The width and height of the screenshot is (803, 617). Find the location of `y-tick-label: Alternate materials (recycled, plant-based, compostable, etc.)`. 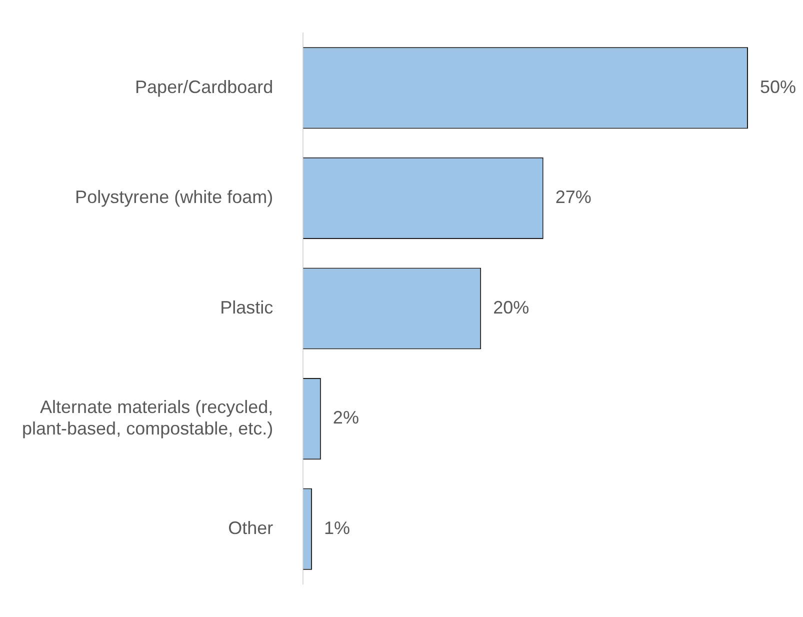

y-tick-label: Alternate materials (recycled, plant-based, compostable, etc.) is located at coordinates (148, 417).